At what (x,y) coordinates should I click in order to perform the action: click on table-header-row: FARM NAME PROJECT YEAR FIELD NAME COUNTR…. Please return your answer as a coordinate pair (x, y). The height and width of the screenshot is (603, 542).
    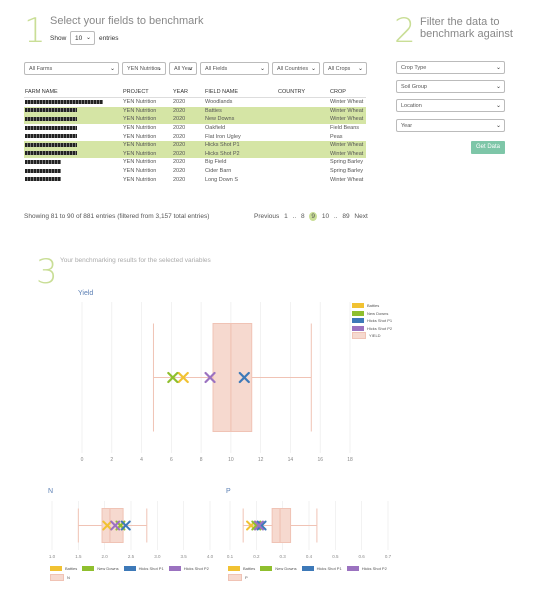
    Looking at the image, I should click on (195, 92).